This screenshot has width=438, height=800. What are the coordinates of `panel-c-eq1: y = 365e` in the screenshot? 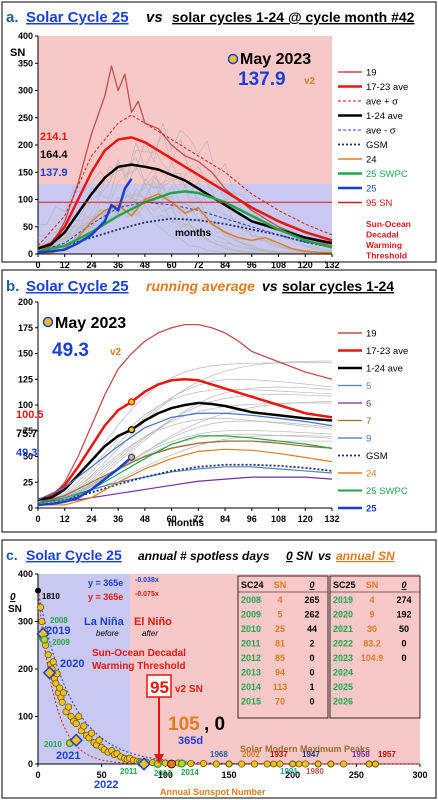 It's located at (105, 583).